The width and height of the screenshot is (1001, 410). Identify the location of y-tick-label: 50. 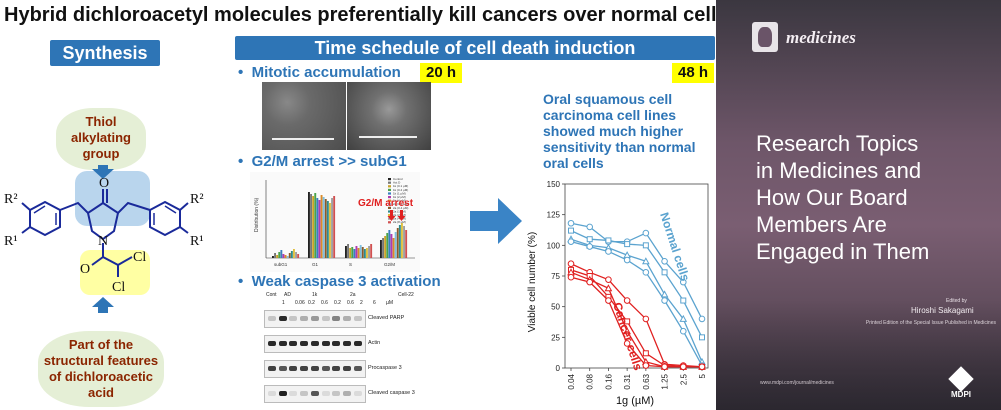
(555, 307).